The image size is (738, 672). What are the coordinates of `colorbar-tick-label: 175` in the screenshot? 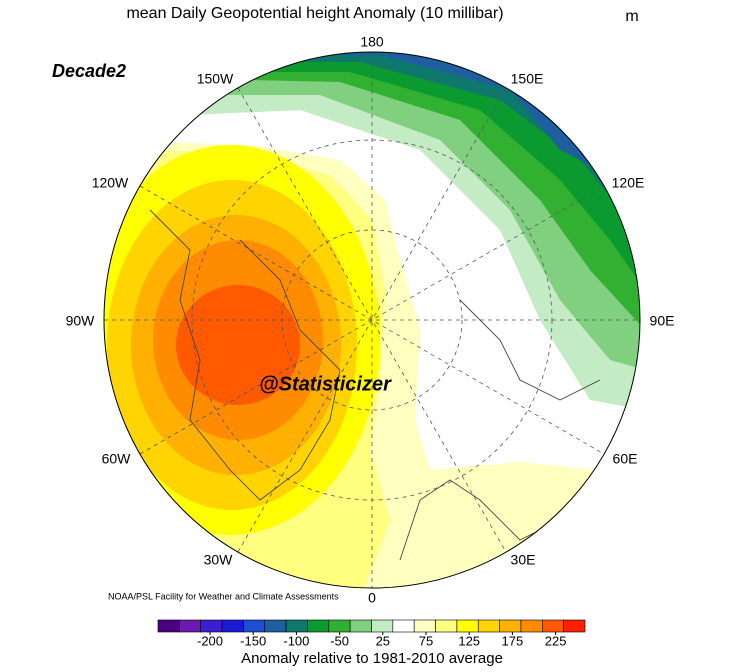 It's located at (513, 640).